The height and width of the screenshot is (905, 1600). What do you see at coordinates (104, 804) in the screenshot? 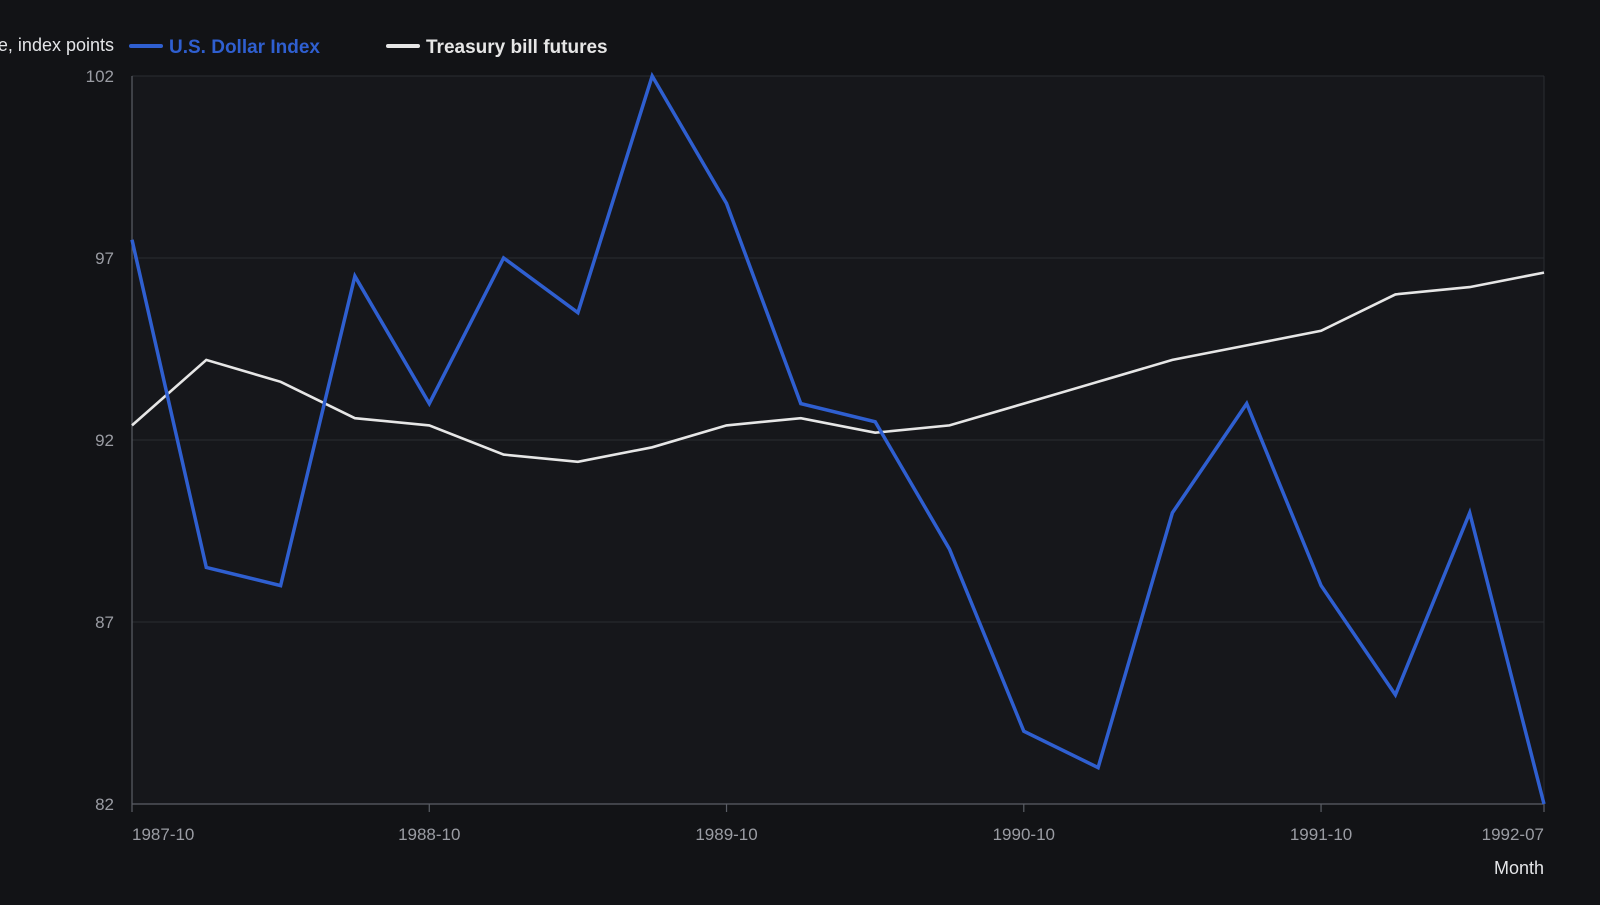
I see `y-tick-label-82: 82` at bounding box center [104, 804].